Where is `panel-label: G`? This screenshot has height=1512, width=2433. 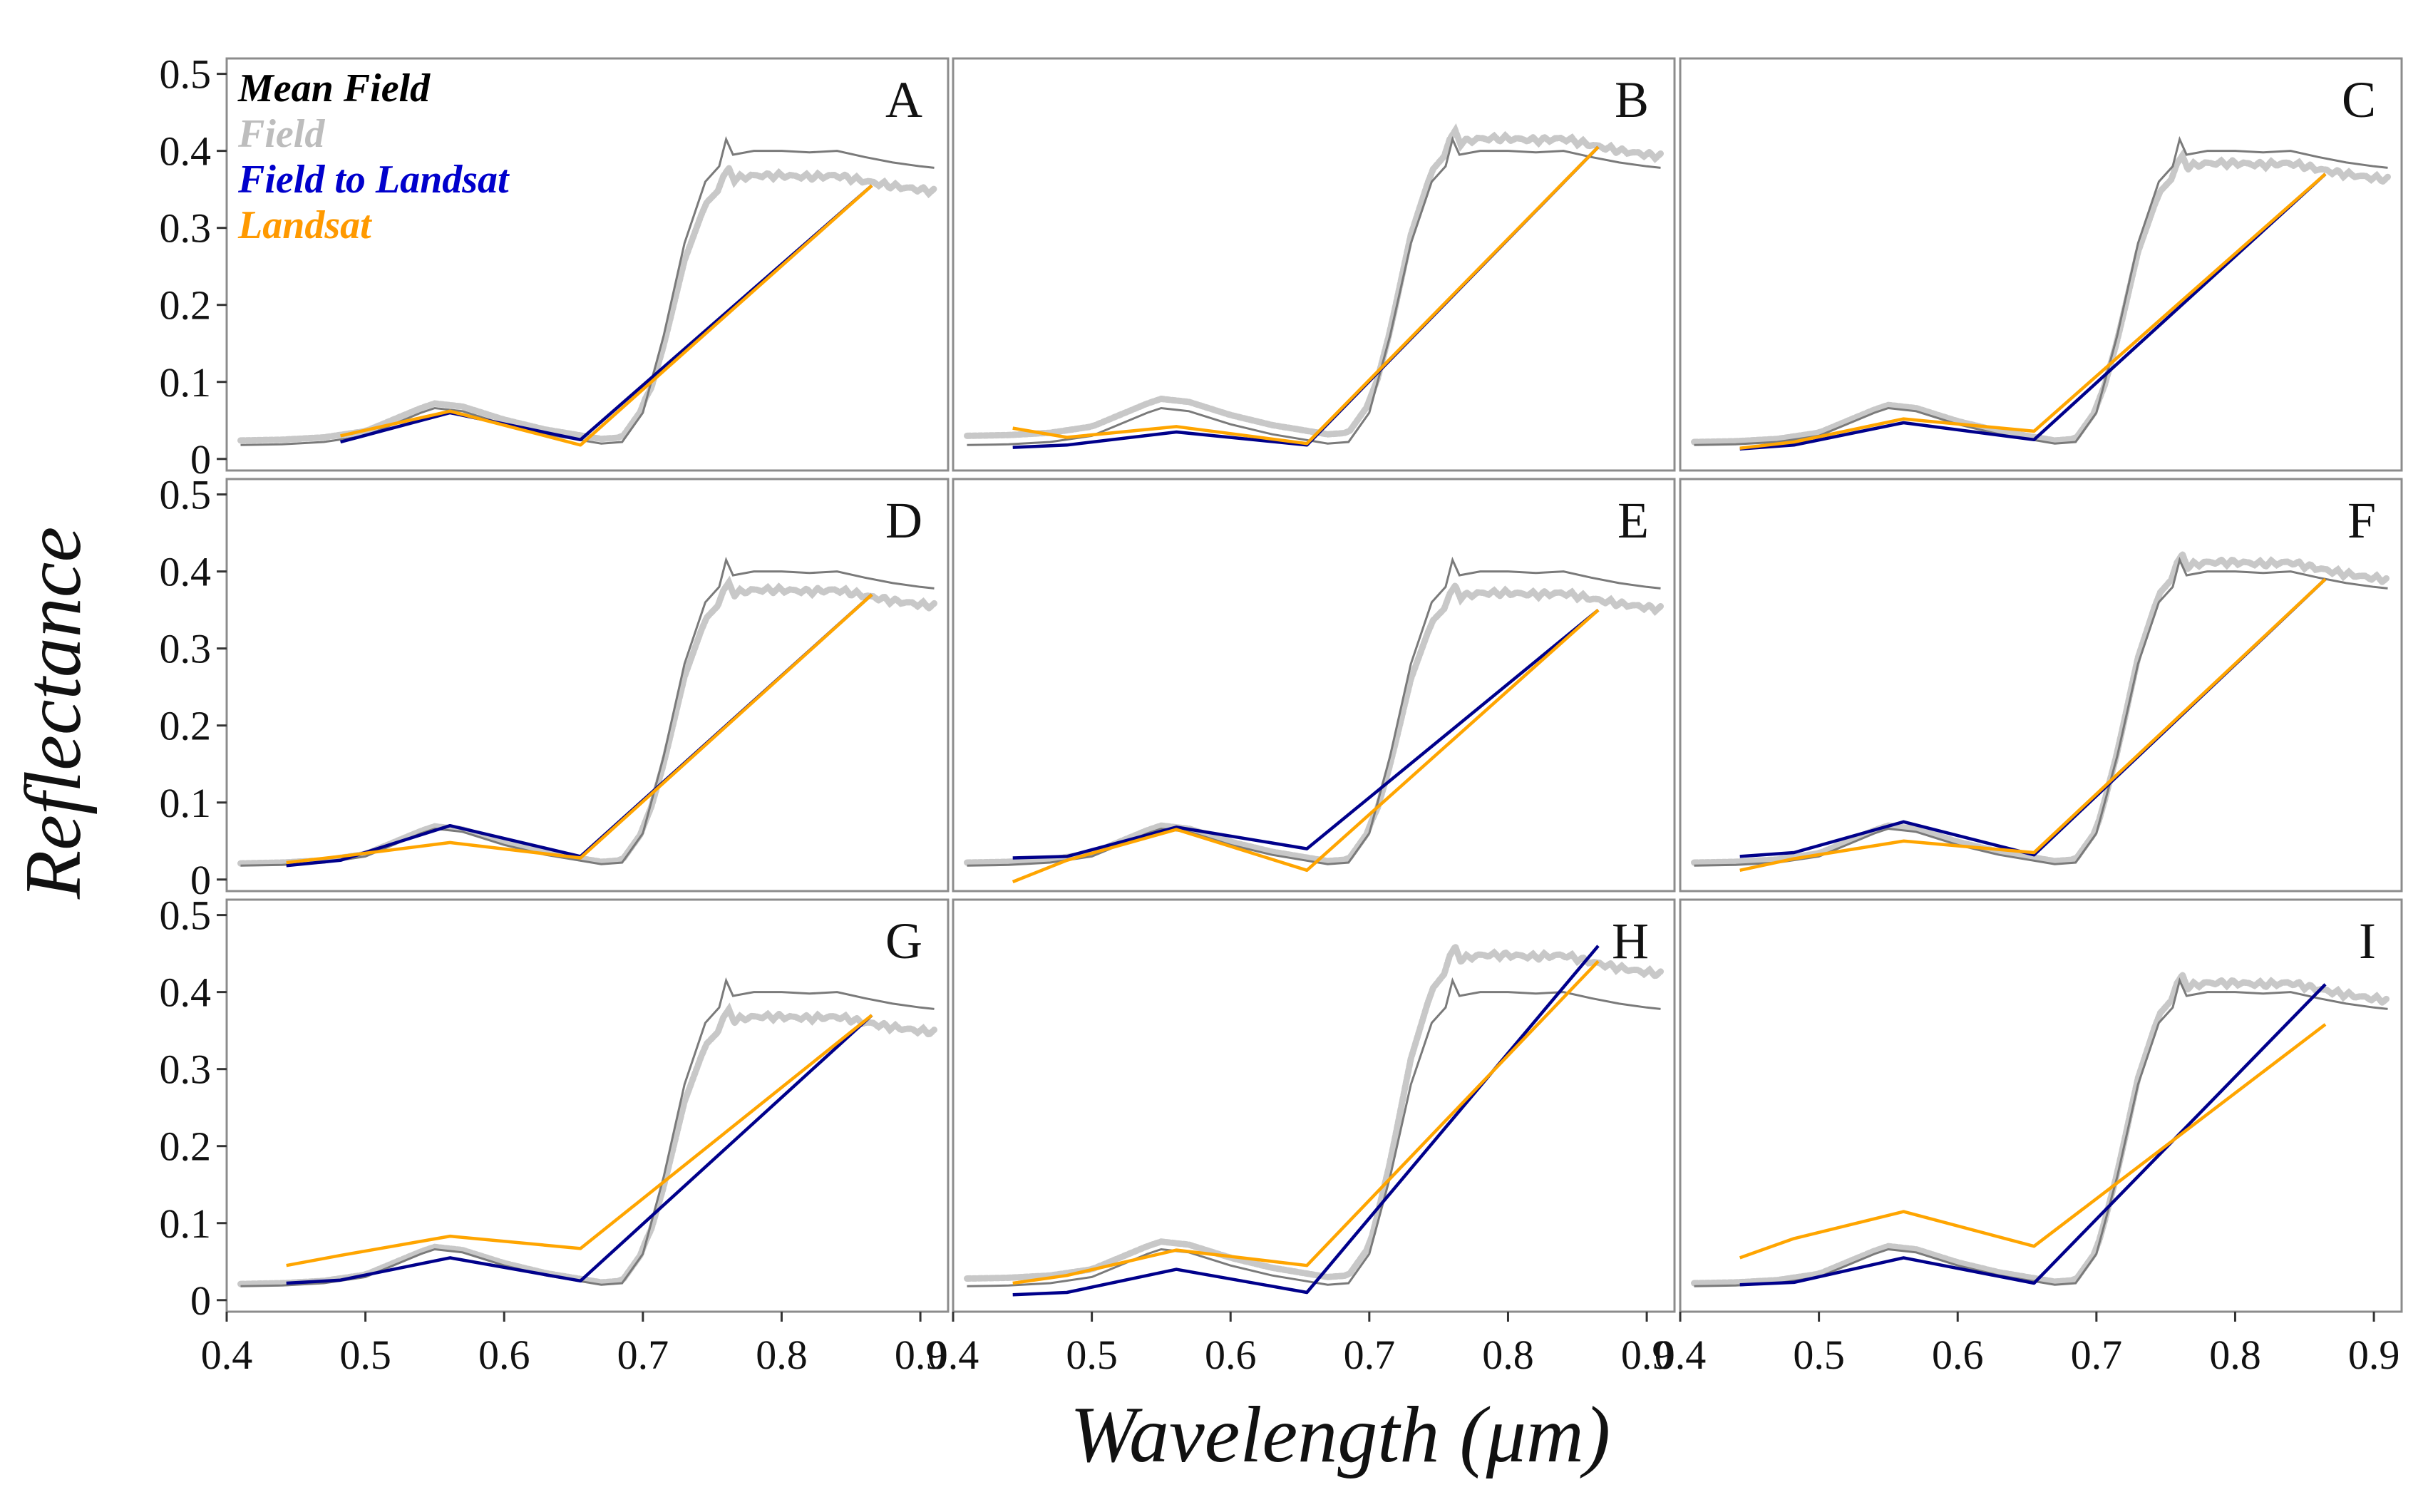 panel-label: G is located at coordinates (903, 941).